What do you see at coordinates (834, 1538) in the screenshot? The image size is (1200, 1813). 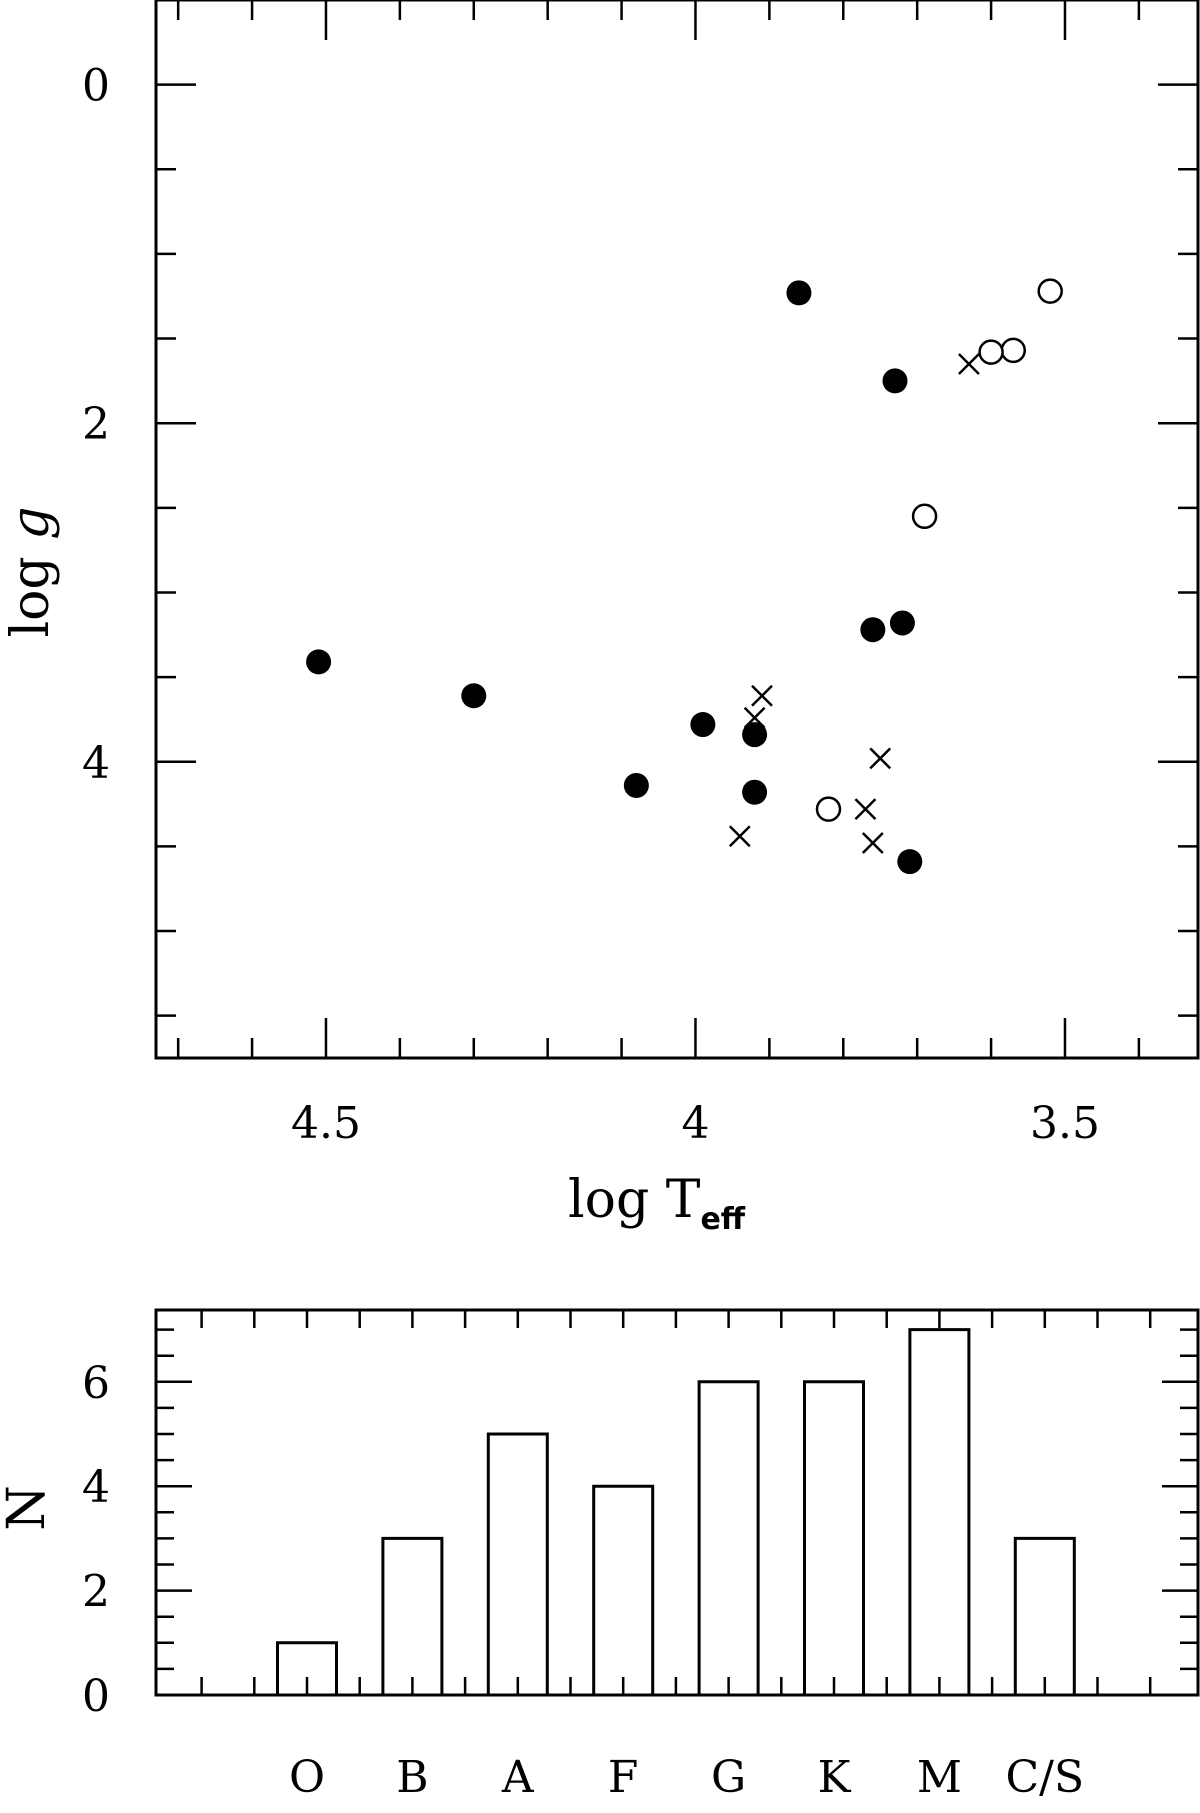 I see `hist-bar-k` at bounding box center [834, 1538].